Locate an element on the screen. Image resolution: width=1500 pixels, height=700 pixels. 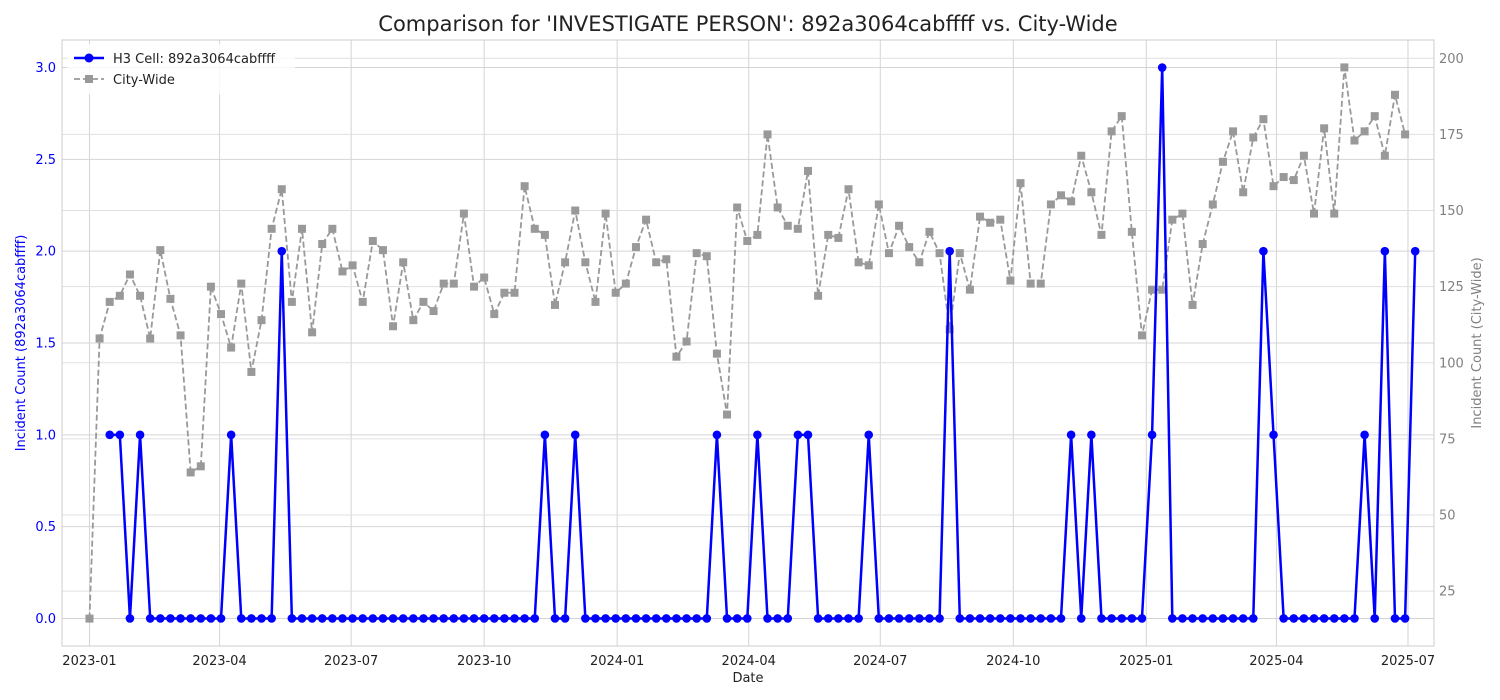
y-right-tick-label: 175 is located at coordinates (1451, 135).